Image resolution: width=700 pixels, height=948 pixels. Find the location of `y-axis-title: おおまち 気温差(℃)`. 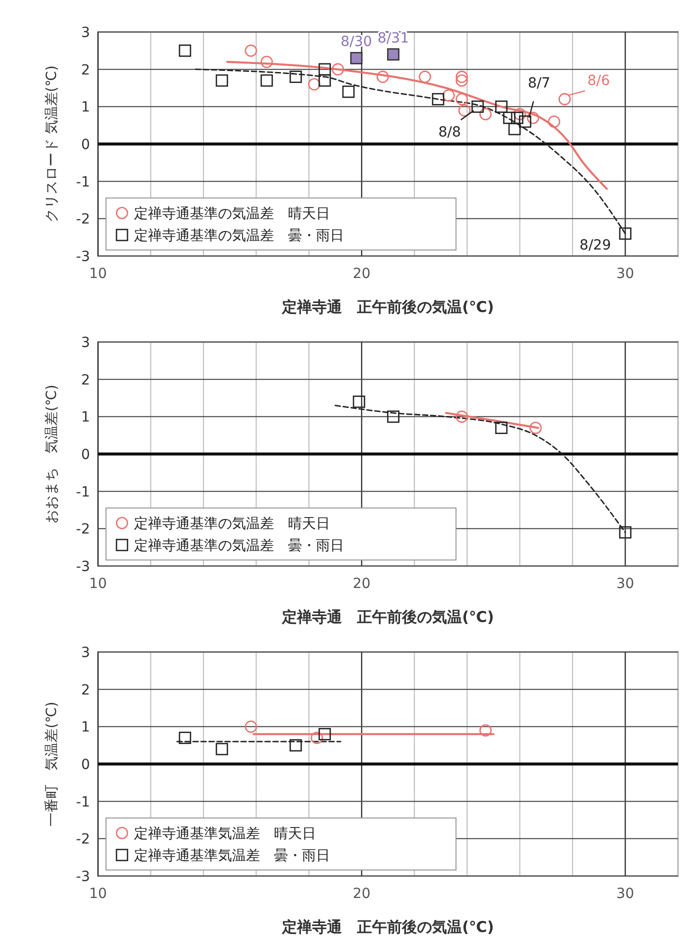

y-axis-title: おおまち 気温差(℃) is located at coordinates (52, 454).